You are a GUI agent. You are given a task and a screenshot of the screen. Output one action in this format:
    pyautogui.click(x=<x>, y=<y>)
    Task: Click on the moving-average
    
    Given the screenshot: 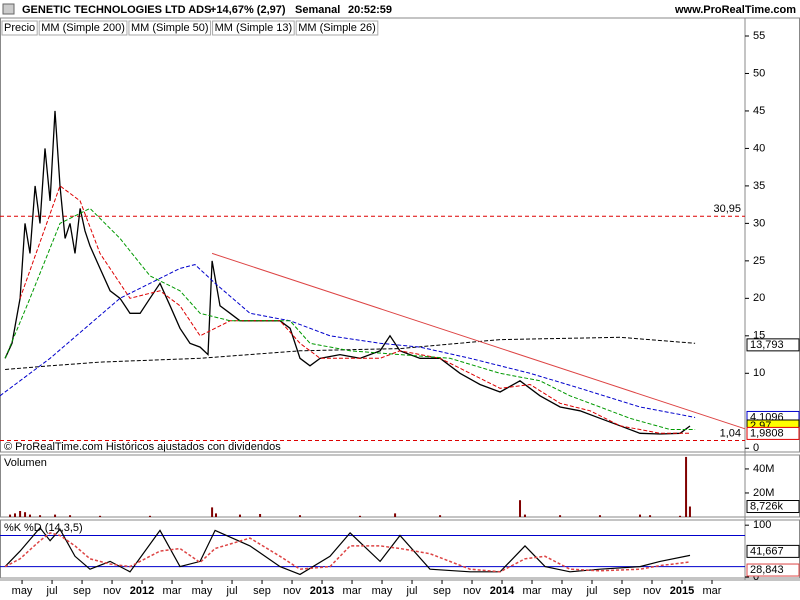 What is the action you would take?
    pyautogui.click(x=350, y=353)
    